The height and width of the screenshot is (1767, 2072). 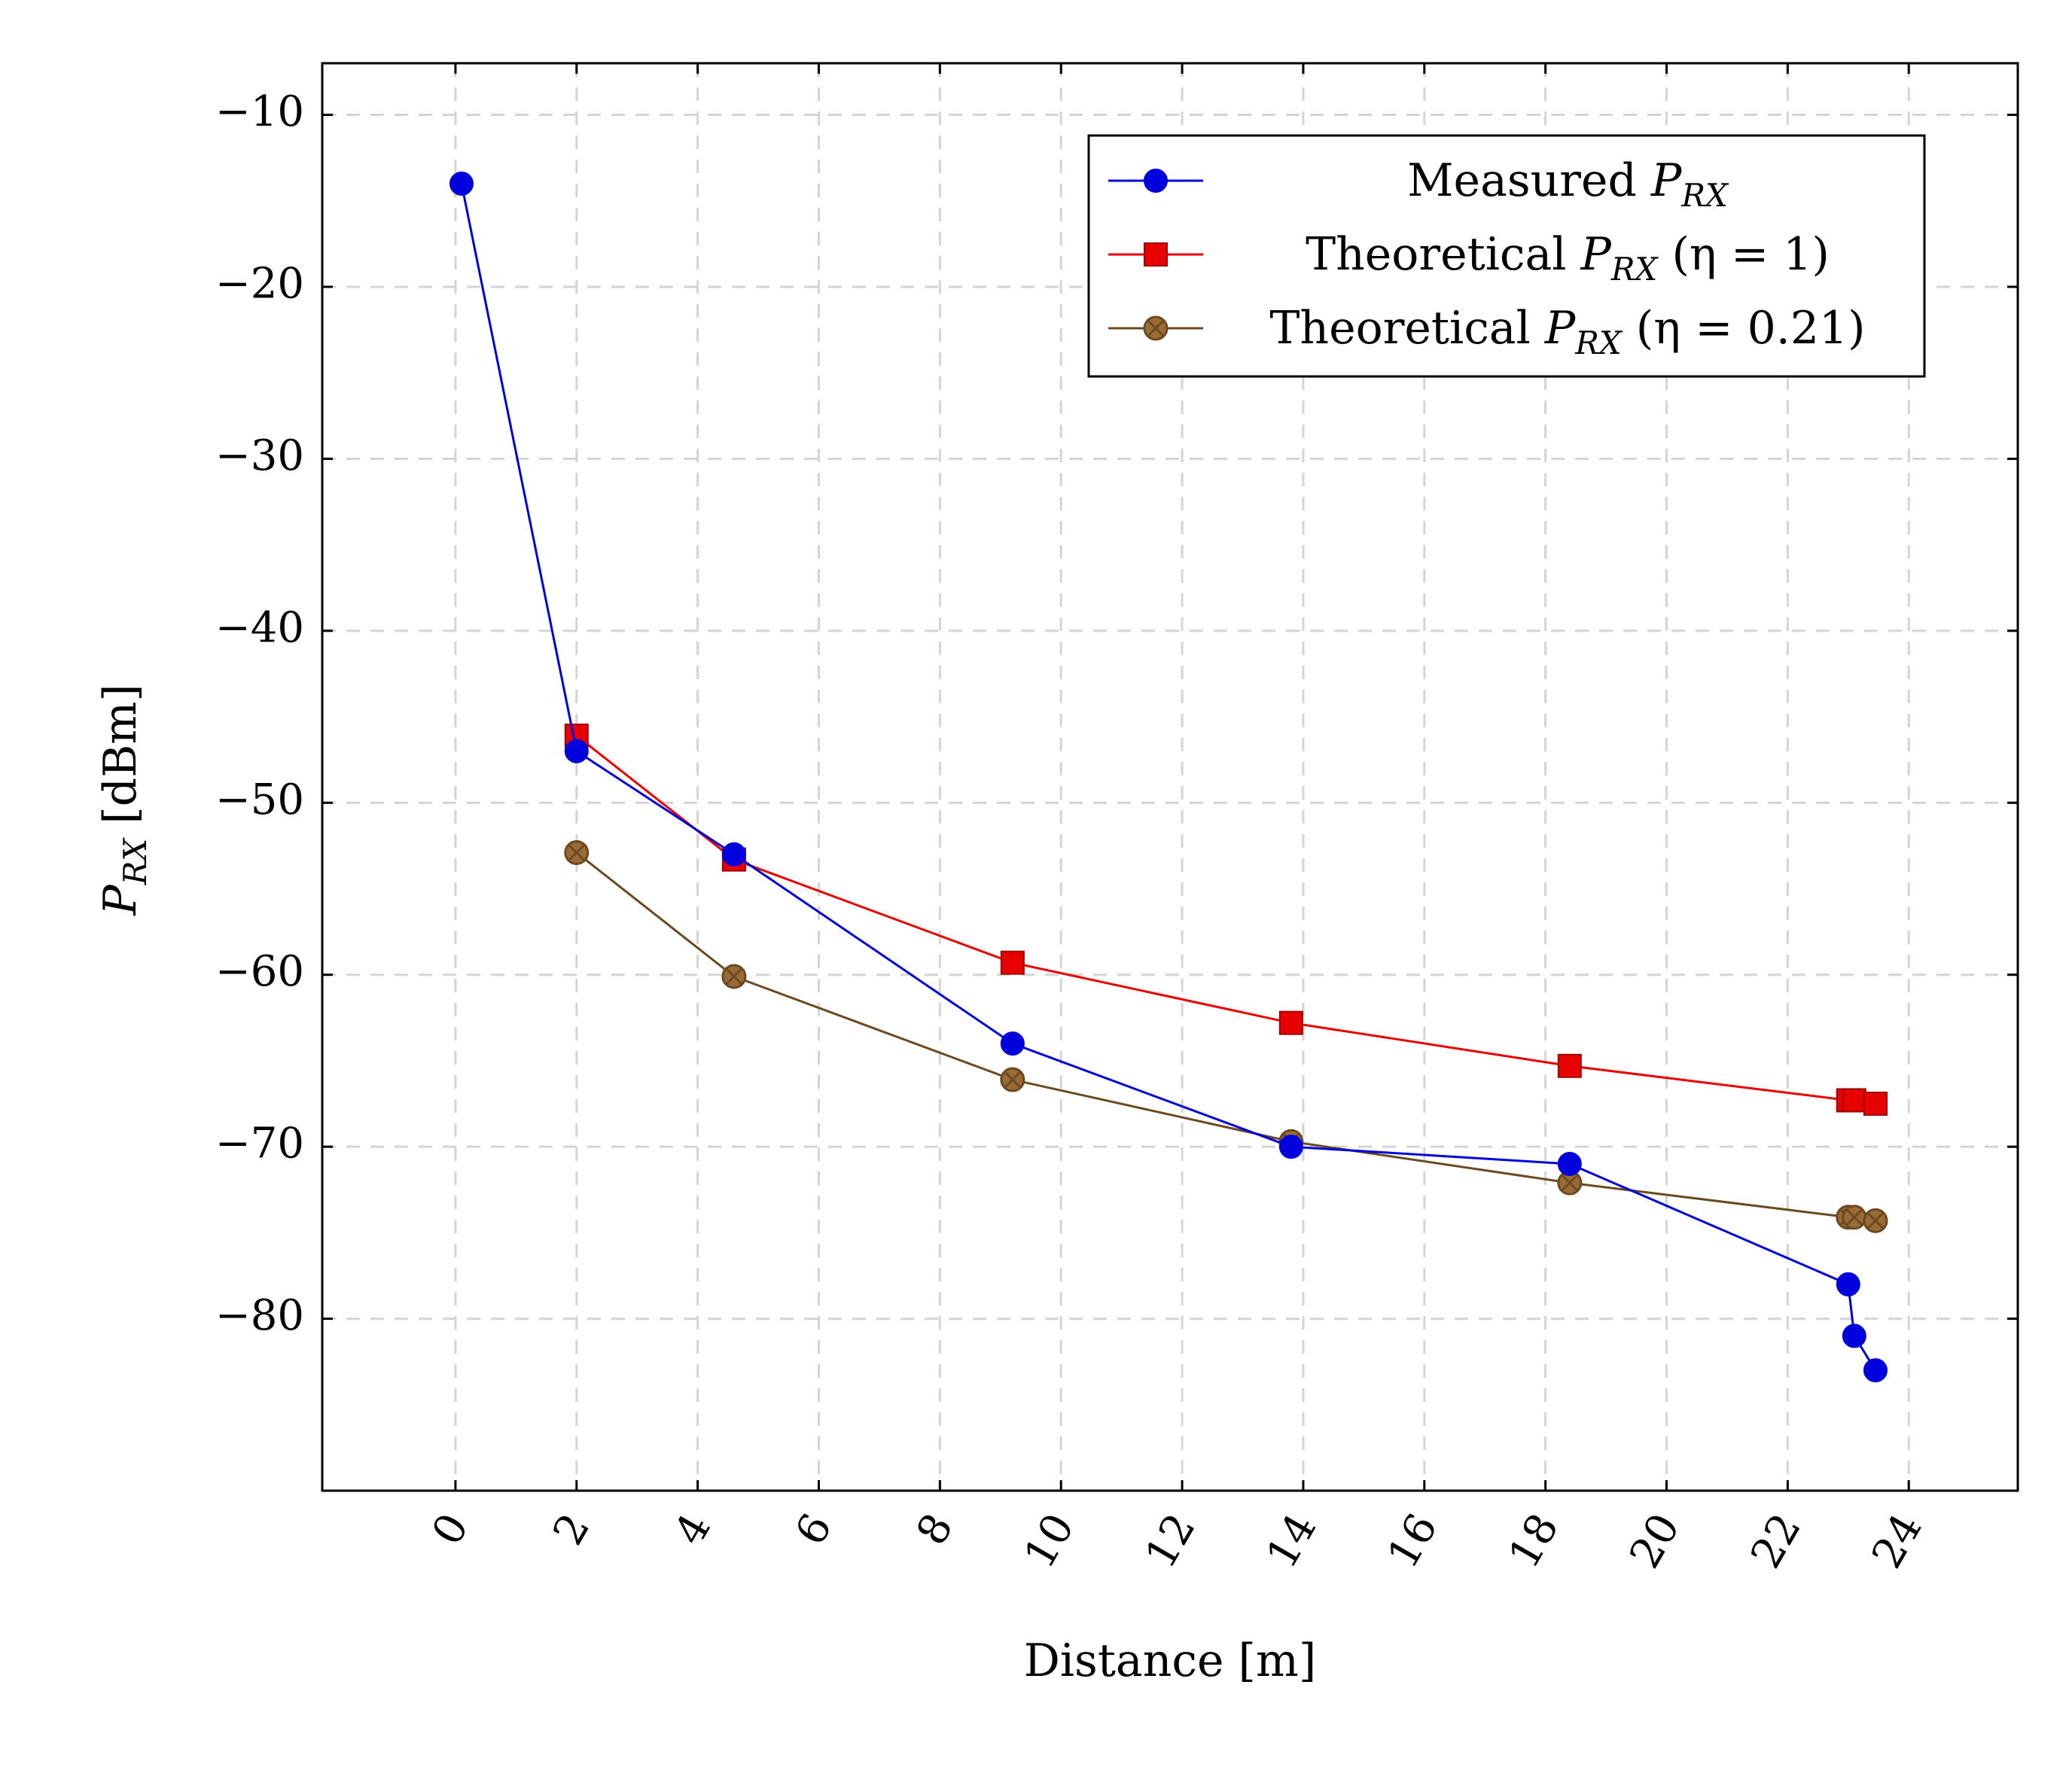 I want to click on x-tick-label: 10, so click(x=1049, y=1541).